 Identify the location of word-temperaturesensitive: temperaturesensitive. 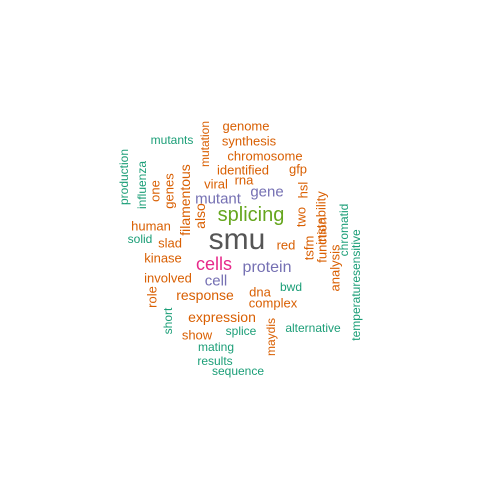
(356, 285).